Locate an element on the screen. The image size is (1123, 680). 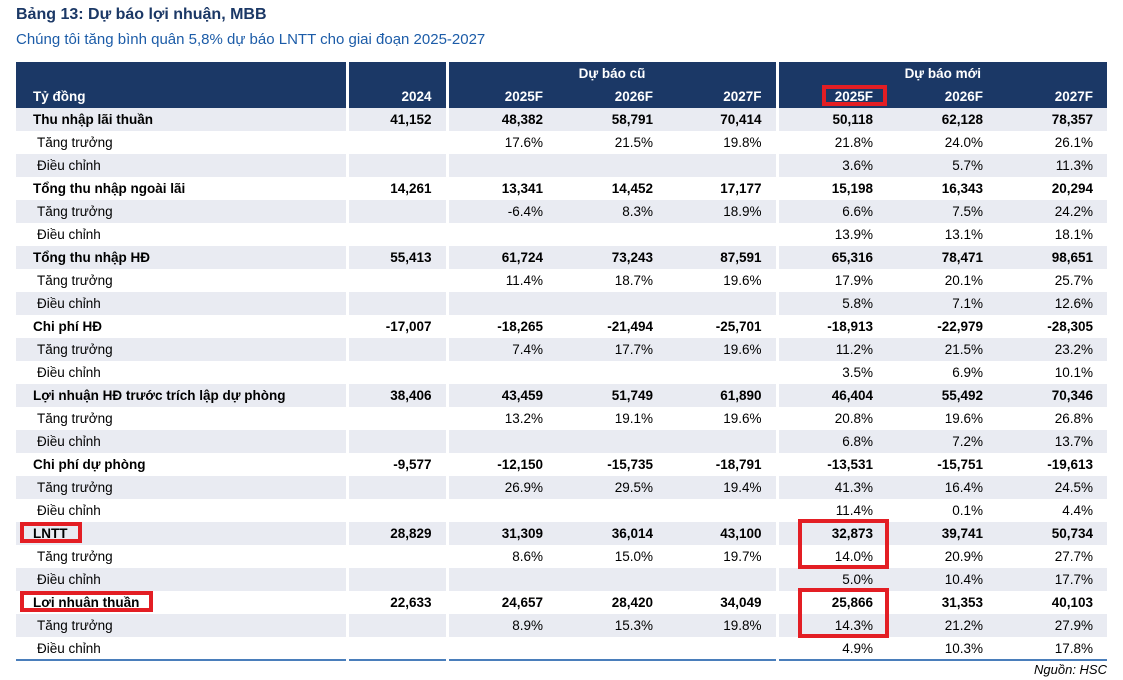
cell-value: 32,873 is located at coordinates (831, 533).